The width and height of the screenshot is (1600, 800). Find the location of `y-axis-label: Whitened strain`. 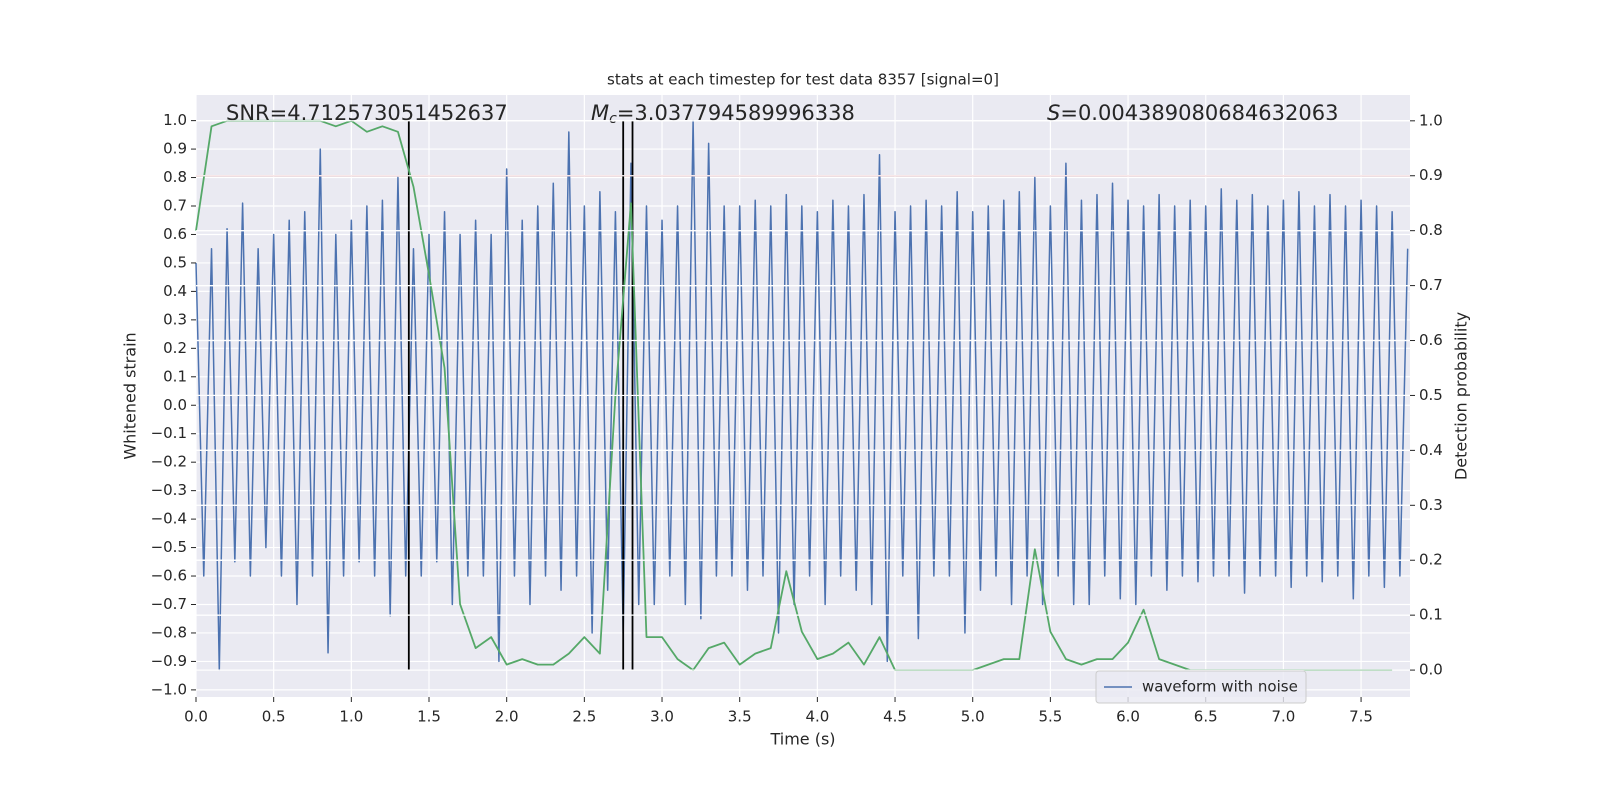

y-axis-label: Whitened strain is located at coordinates (130, 395).